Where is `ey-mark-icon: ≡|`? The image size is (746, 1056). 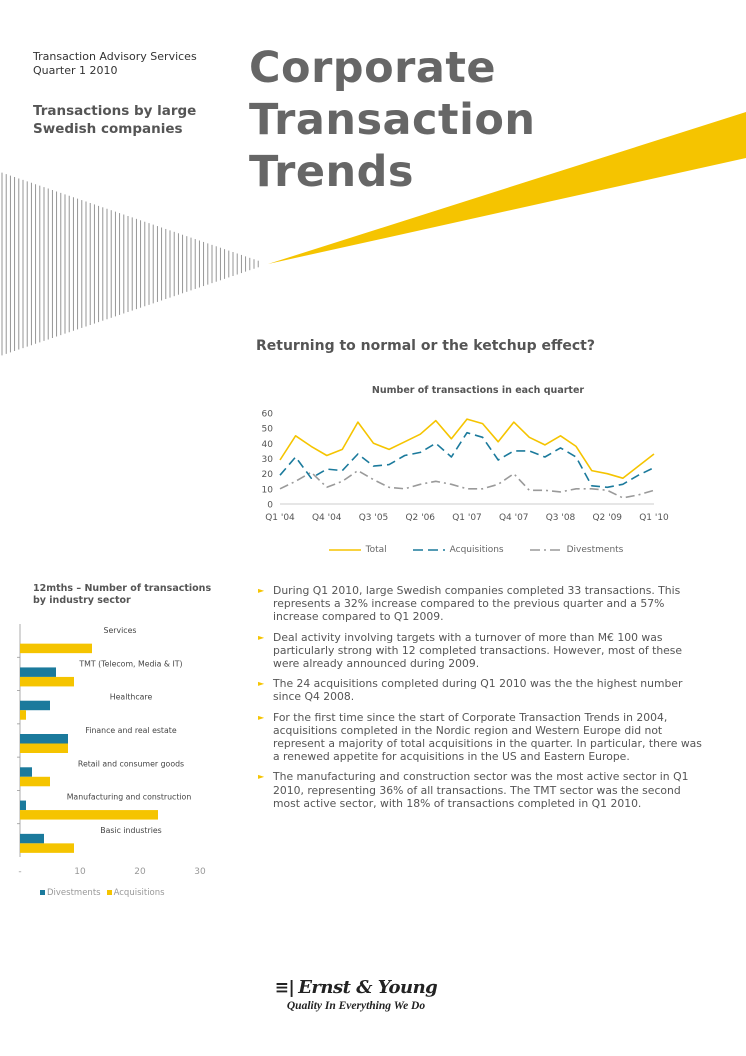 ey-mark-icon: ≡| is located at coordinates (284, 988).